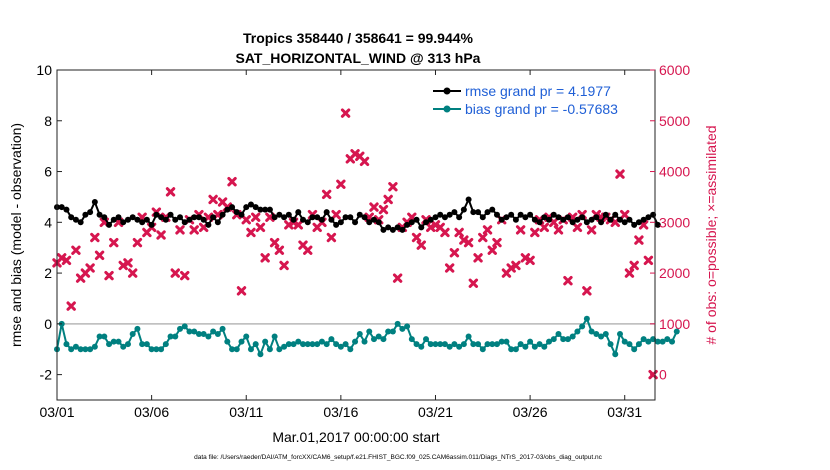 Image resolution: width=830 pixels, height=470 pixels. I want to click on legend-rmse-marker, so click(447, 91).